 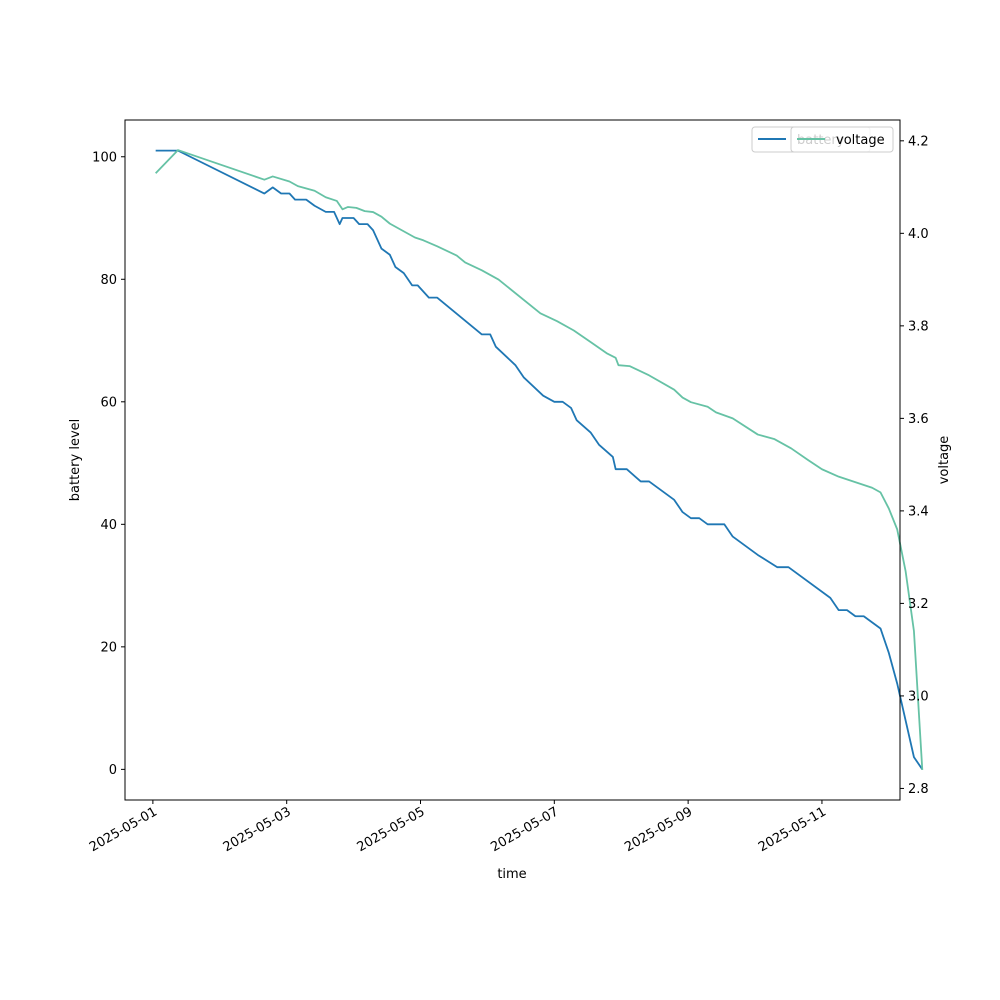 What do you see at coordinates (918, 511) in the screenshot?
I see `y-right-tick-label: 3.4` at bounding box center [918, 511].